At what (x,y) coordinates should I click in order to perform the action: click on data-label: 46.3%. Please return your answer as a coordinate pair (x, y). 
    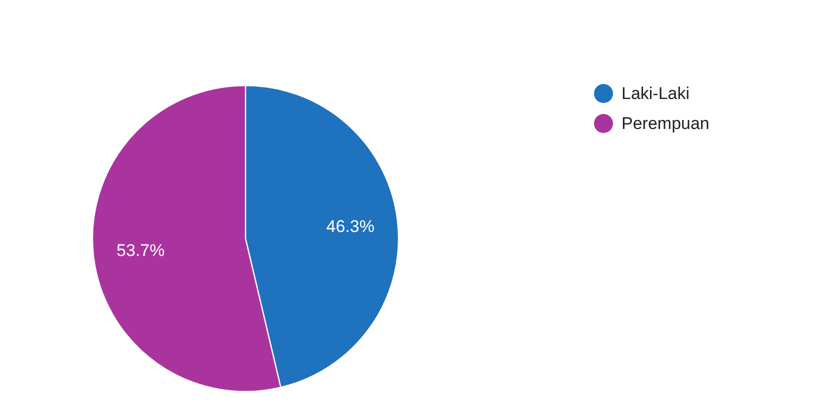
    Looking at the image, I should click on (350, 226).